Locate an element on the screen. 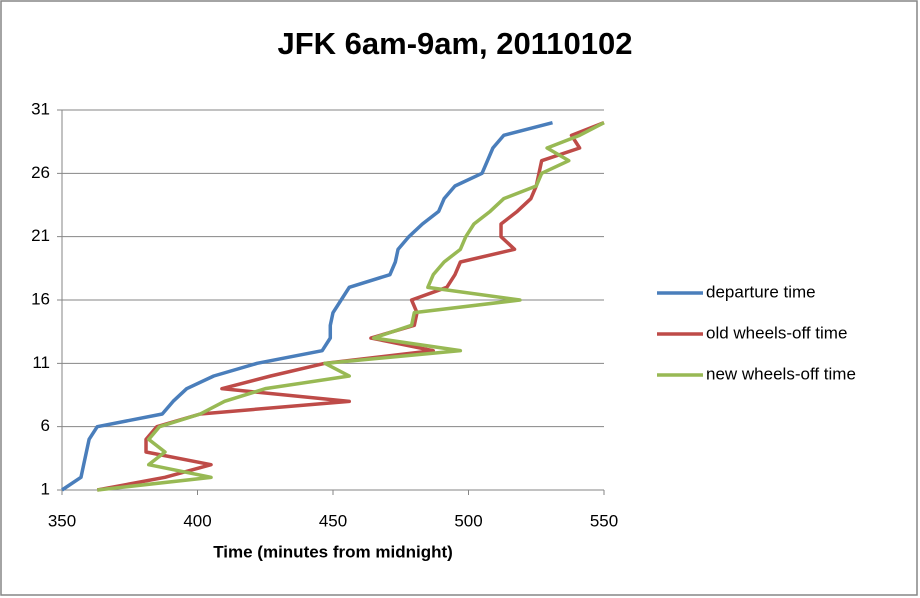 Image resolution: width=920 pixels, height=598 pixels. x-axis-title: Time (minutes from midnight) is located at coordinates (333, 551).